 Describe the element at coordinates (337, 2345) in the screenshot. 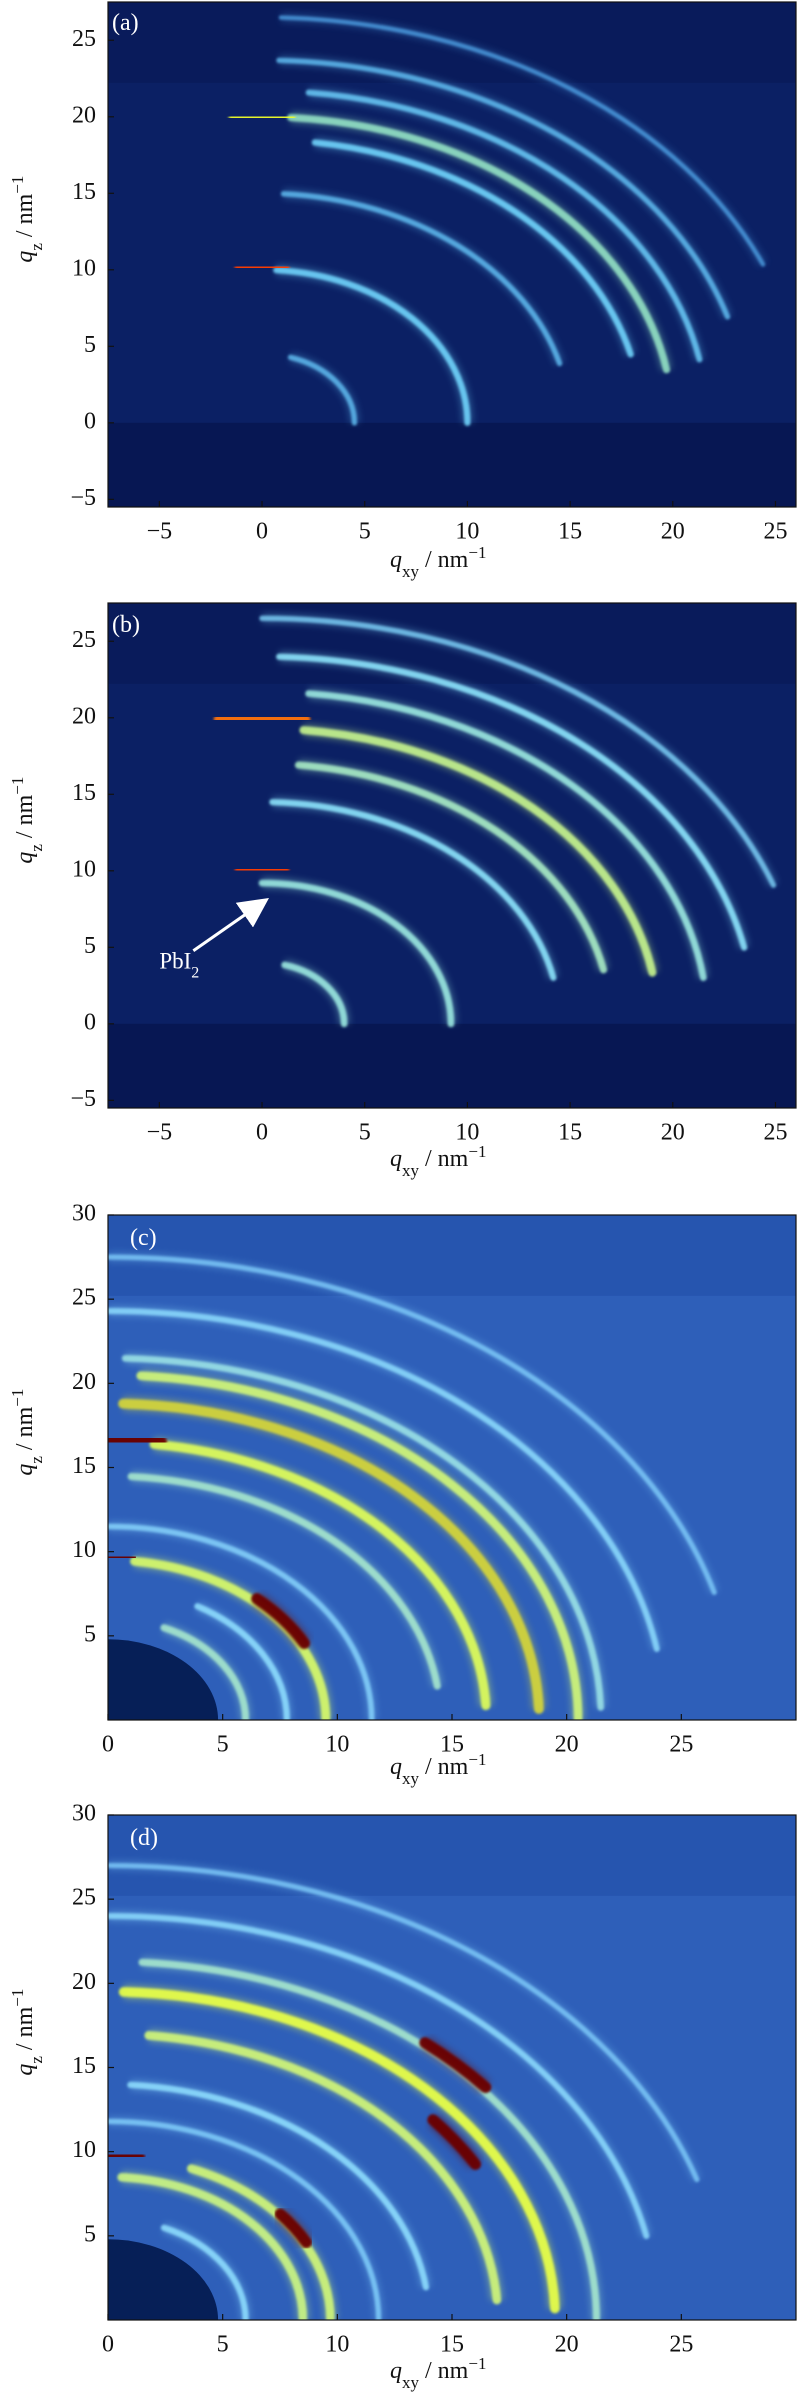

I see `x-tick-label-2: 10` at that location.